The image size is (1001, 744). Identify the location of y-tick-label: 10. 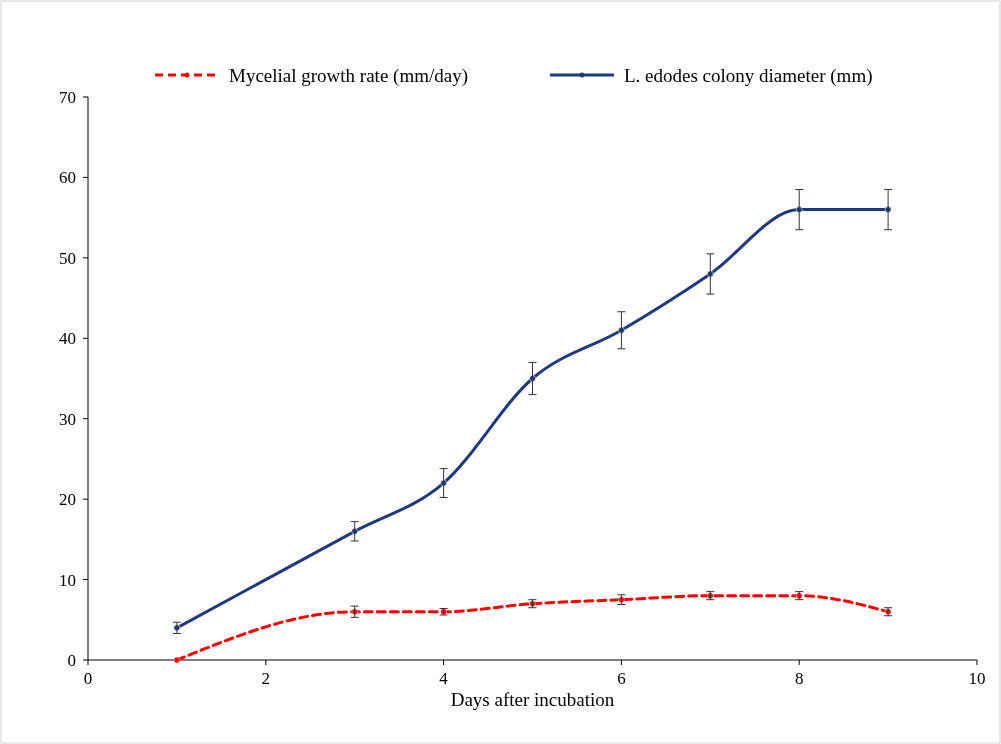
(67, 580).